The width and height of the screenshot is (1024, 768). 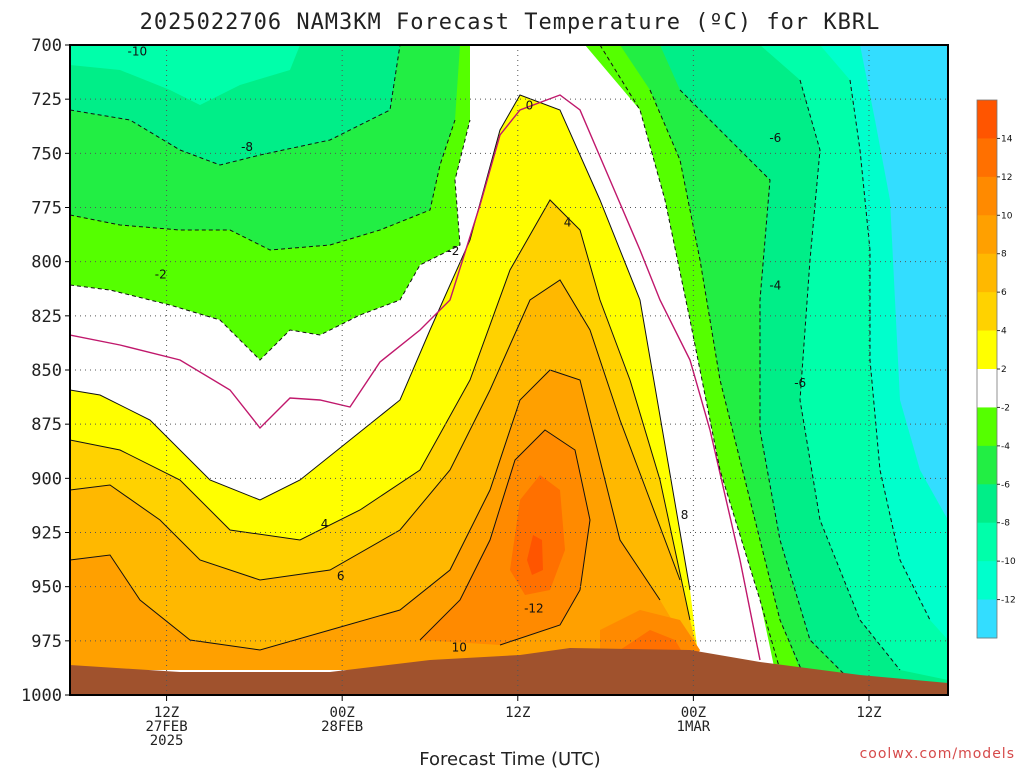 What do you see at coordinates (459, 647) in the screenshot?
I see `contour-label: 10` at bounding box center [459, 647].